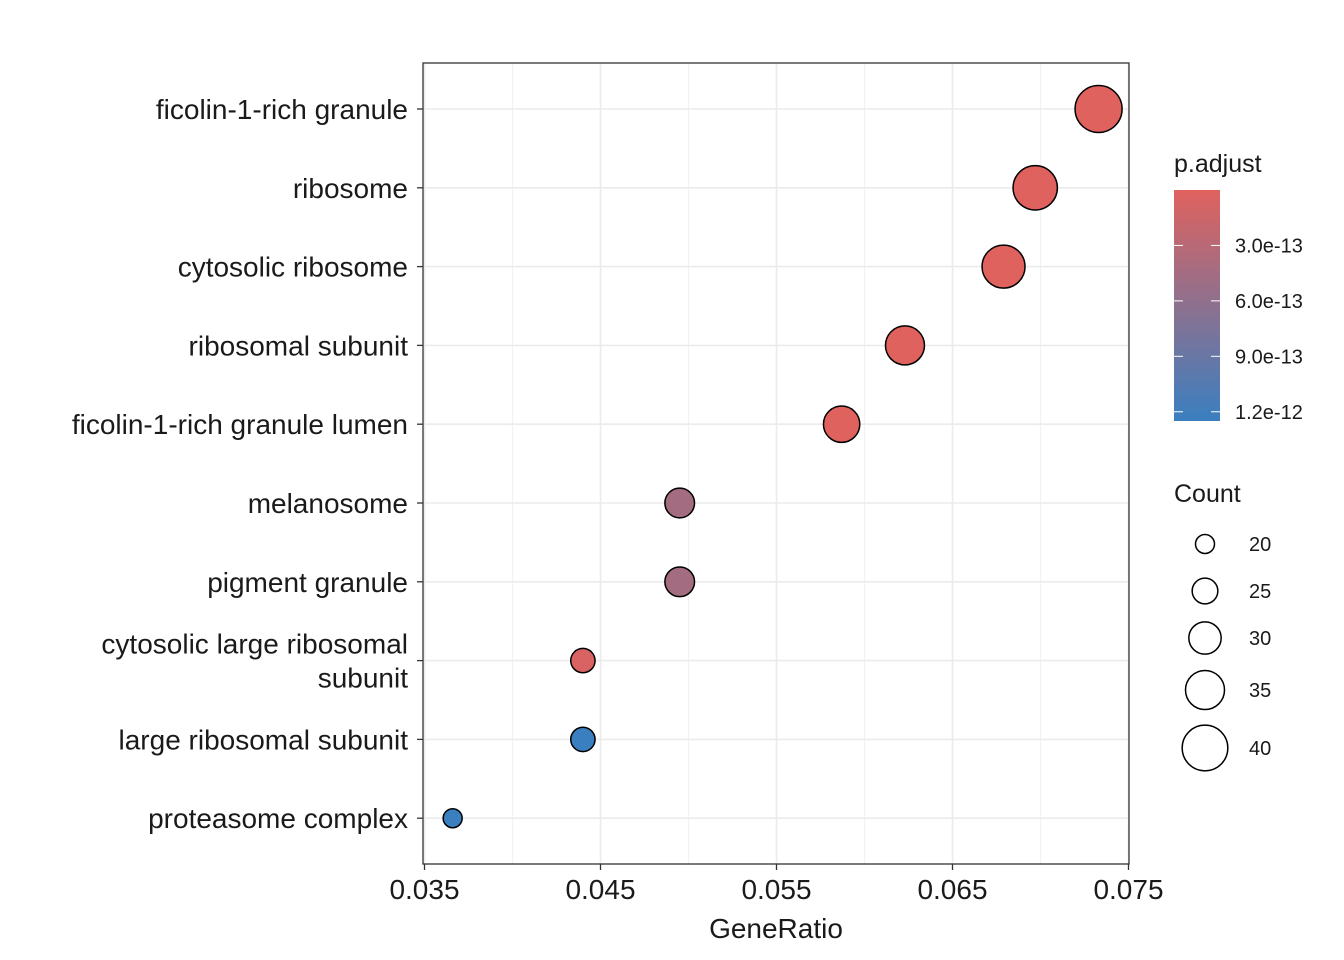 The width and height of the screenshot is (1344, 960). What do you see at coordinates (1207, 494) in the screenshot?
I see `count-legend-title: Count` at bounding box center [1207, 494].